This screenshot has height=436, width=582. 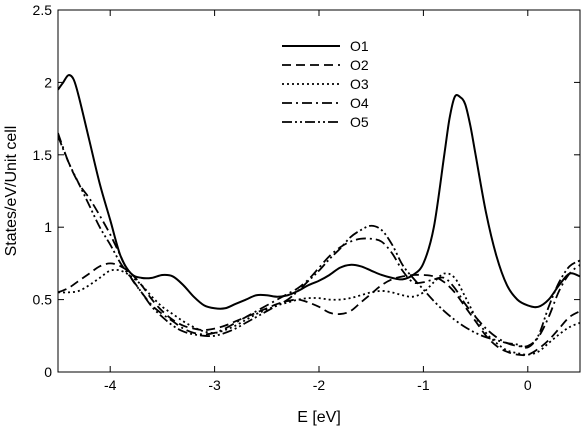 I want to click on legend-label-o5: O5, so click(x=359, y=122).